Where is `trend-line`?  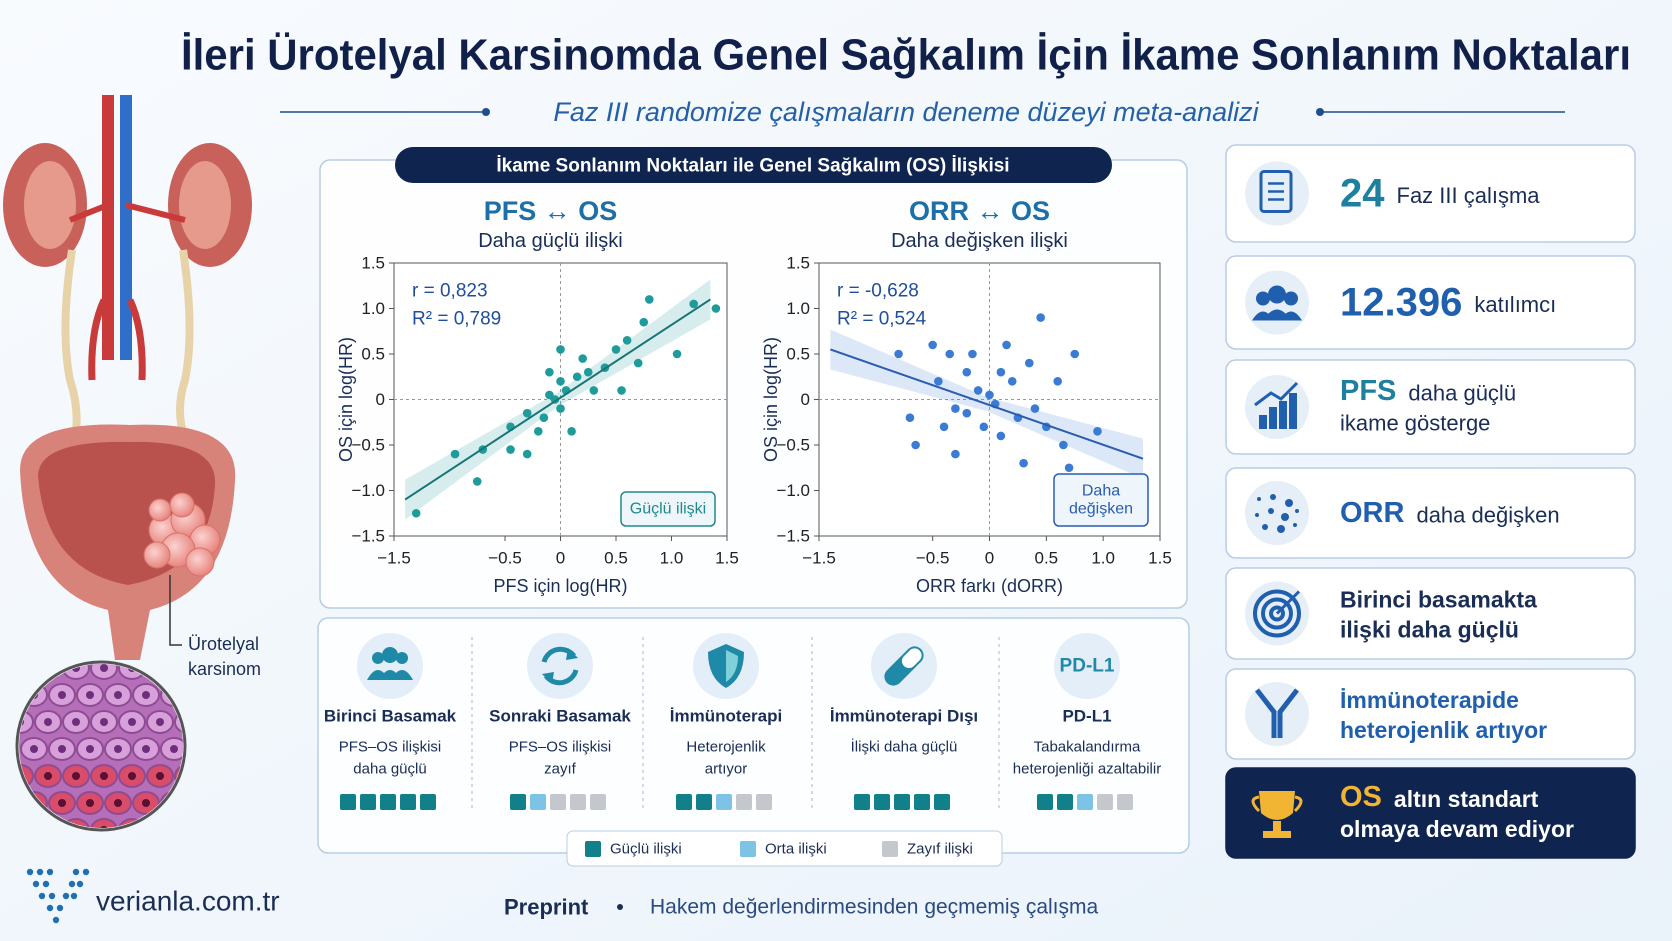
trend-line is located at coordinates (987, 404).